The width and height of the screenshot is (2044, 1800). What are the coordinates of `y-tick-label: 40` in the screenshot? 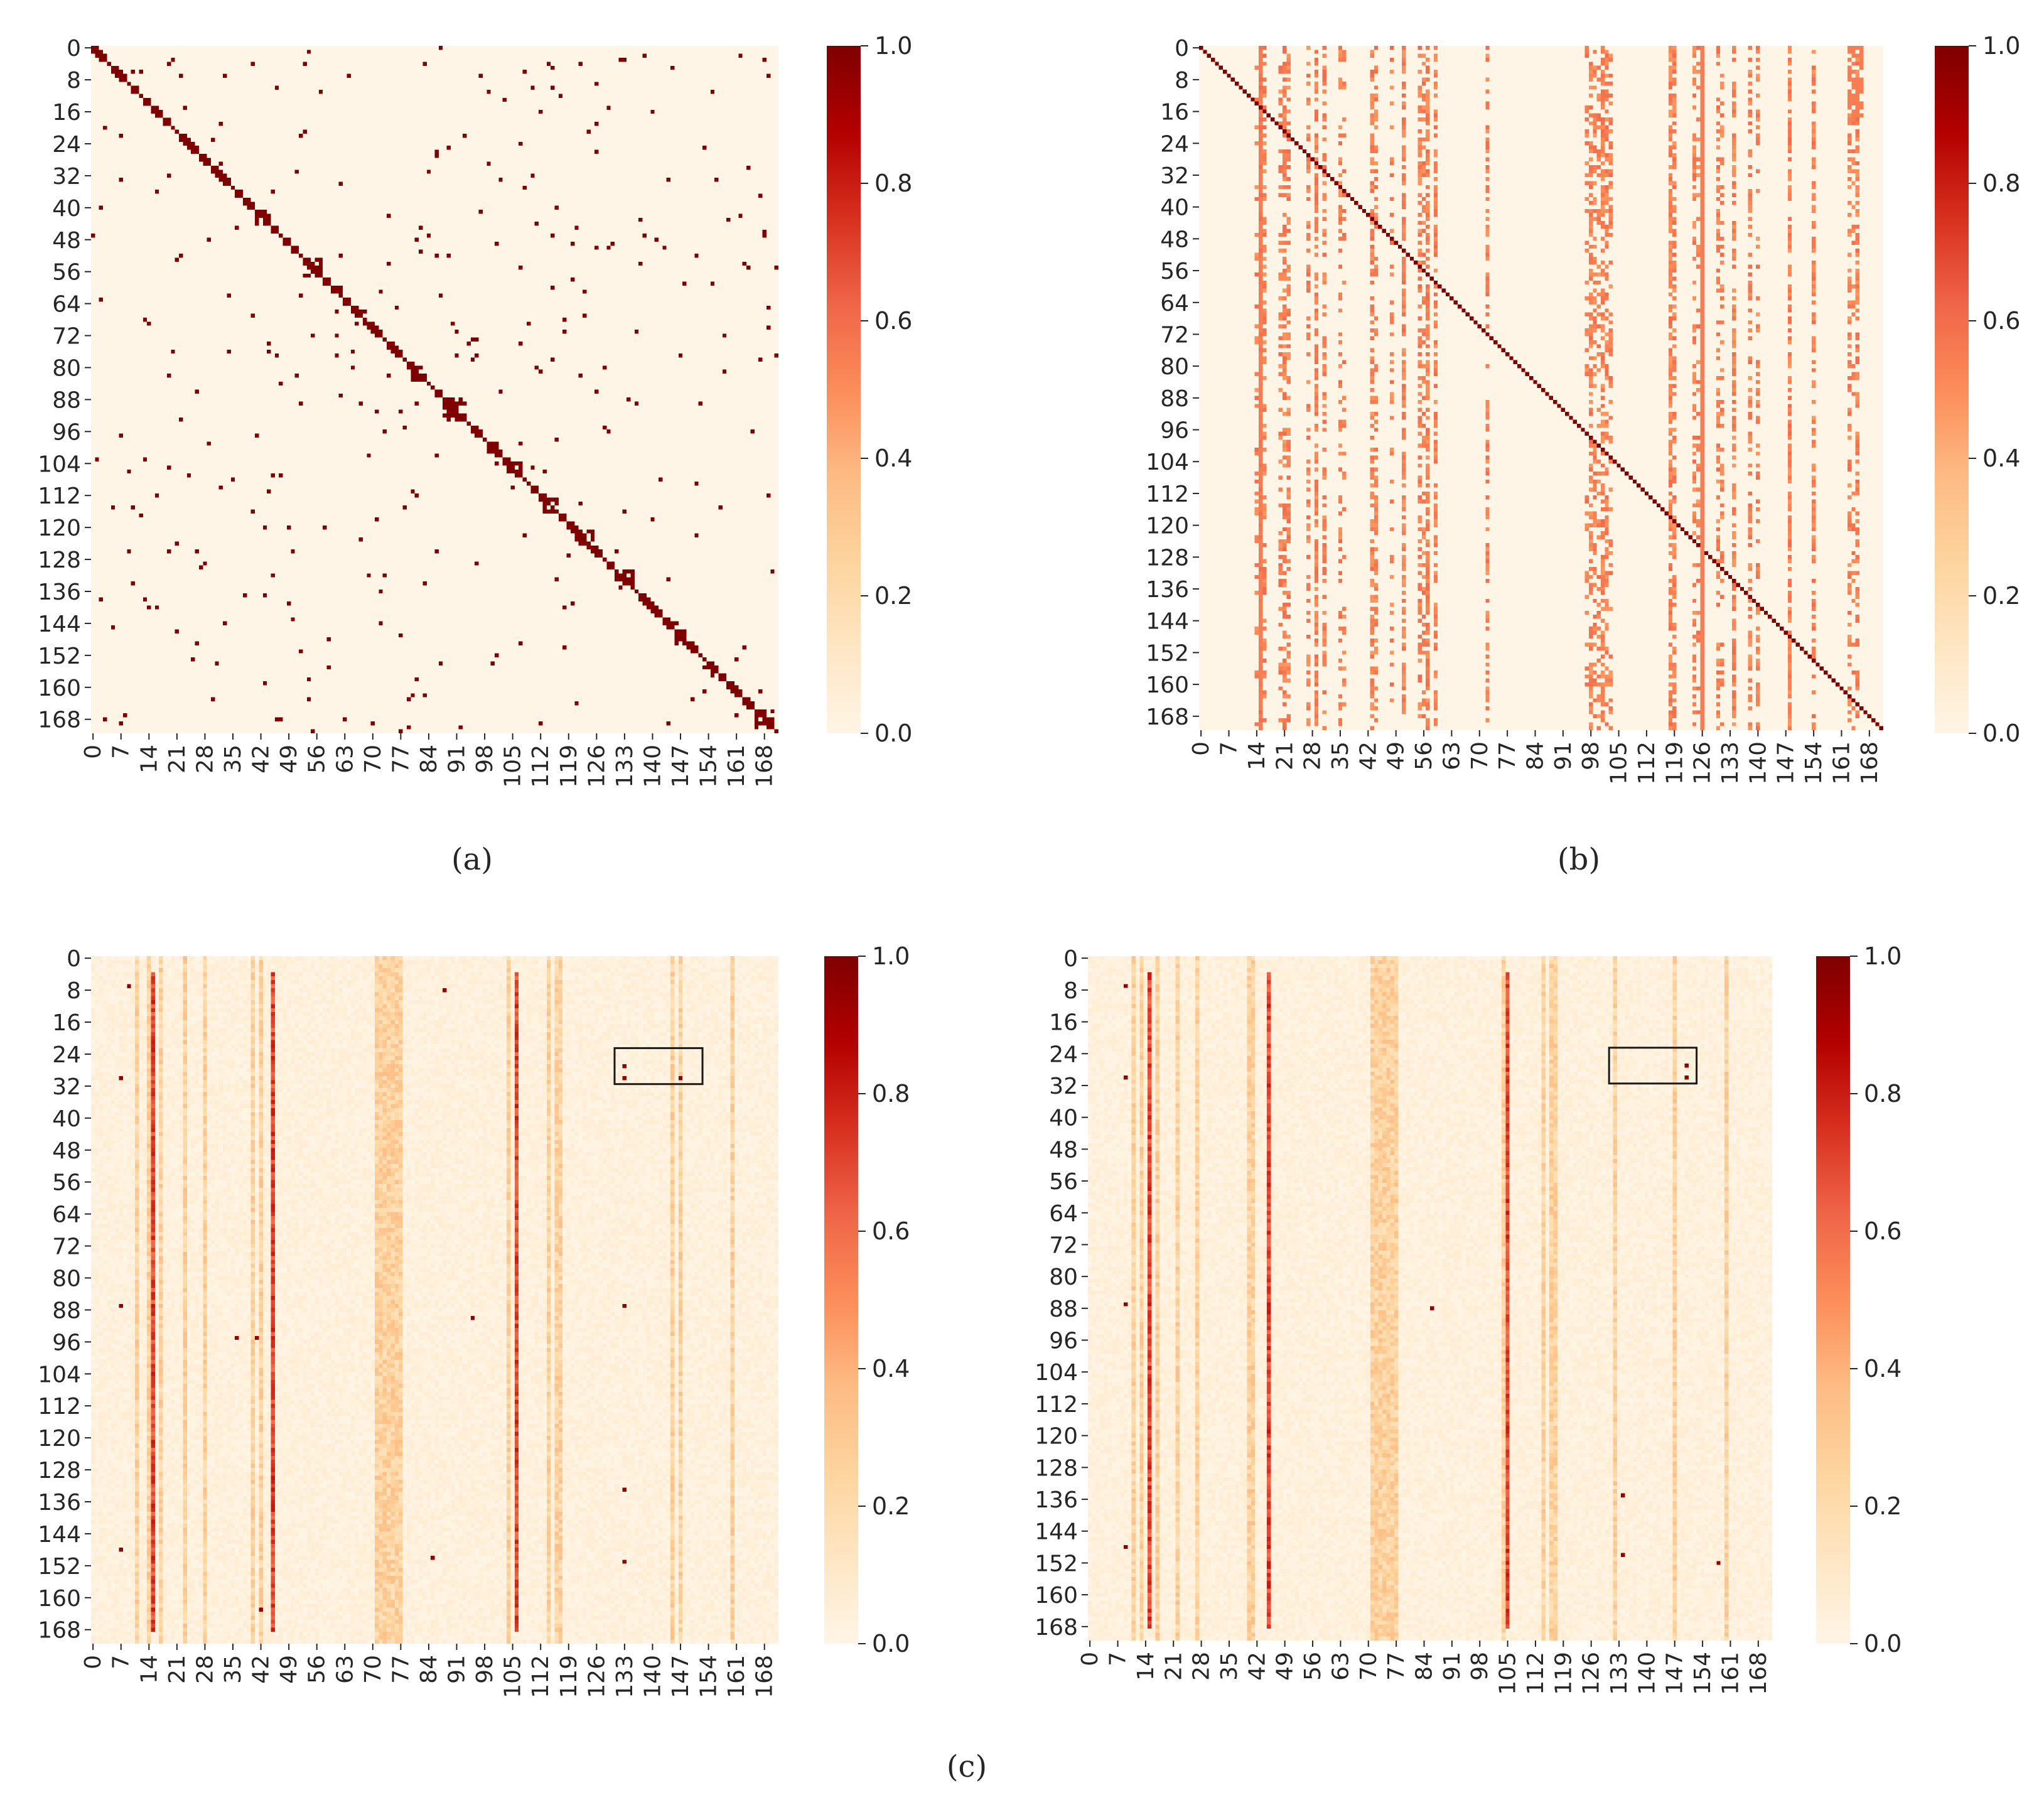 It's located at (66, 209).